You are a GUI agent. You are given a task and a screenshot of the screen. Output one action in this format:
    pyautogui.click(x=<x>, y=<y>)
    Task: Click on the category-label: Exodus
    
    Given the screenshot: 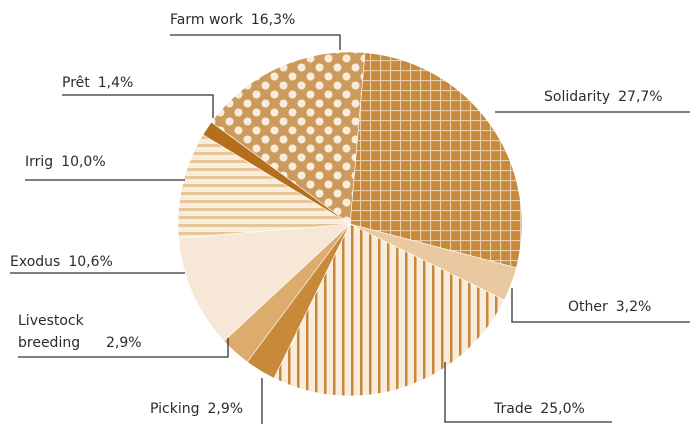 What is the action you would take?
    pyautogui.click(x=35, y=262)
    